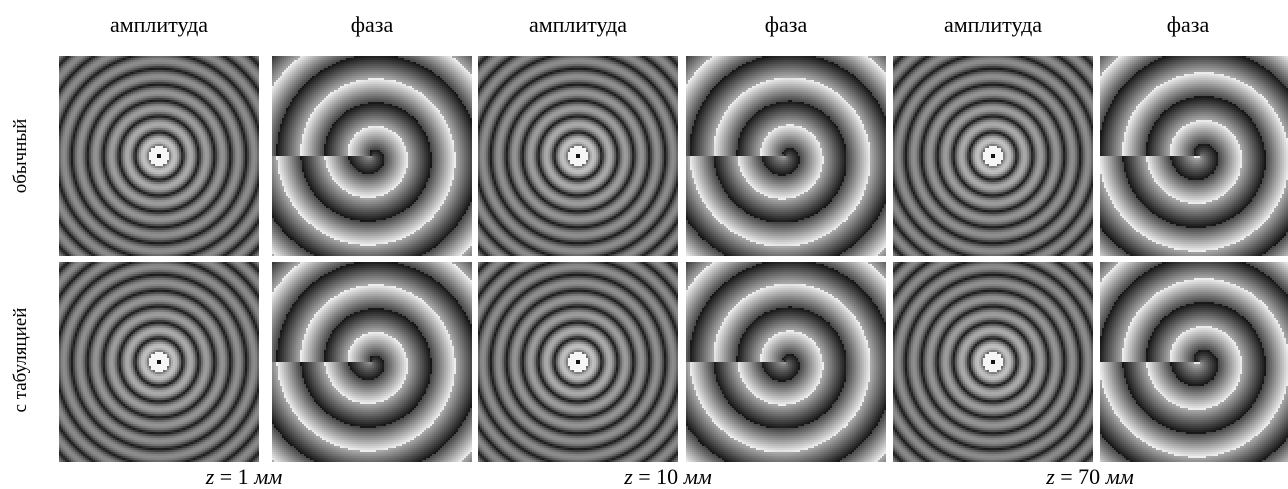 This screenshot has width=1288, height=489. I want to click on z-label-1: z = 1 мм, so click(244, 477).